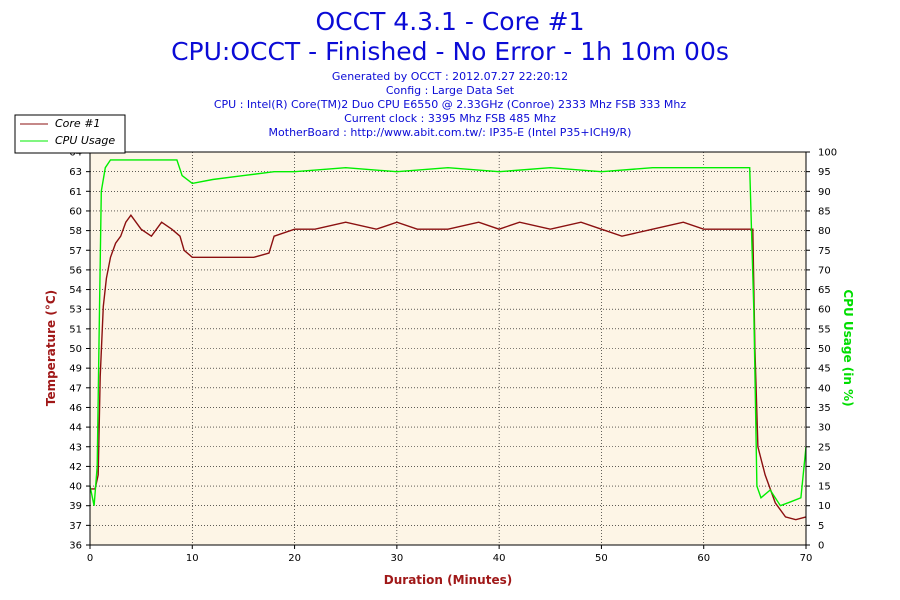  Describe the element at coordinates (824, 408) in the screenshot. I see `y2-tick-label: 35` at that location.